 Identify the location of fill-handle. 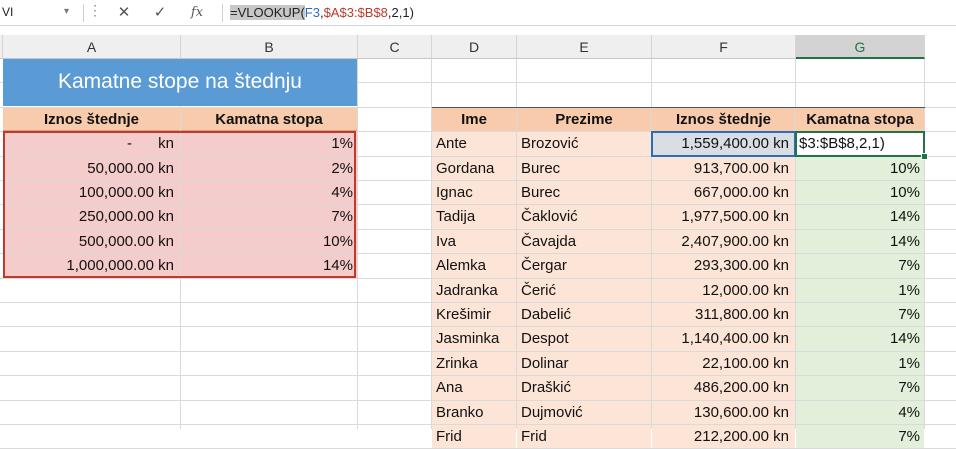
(924, 156).